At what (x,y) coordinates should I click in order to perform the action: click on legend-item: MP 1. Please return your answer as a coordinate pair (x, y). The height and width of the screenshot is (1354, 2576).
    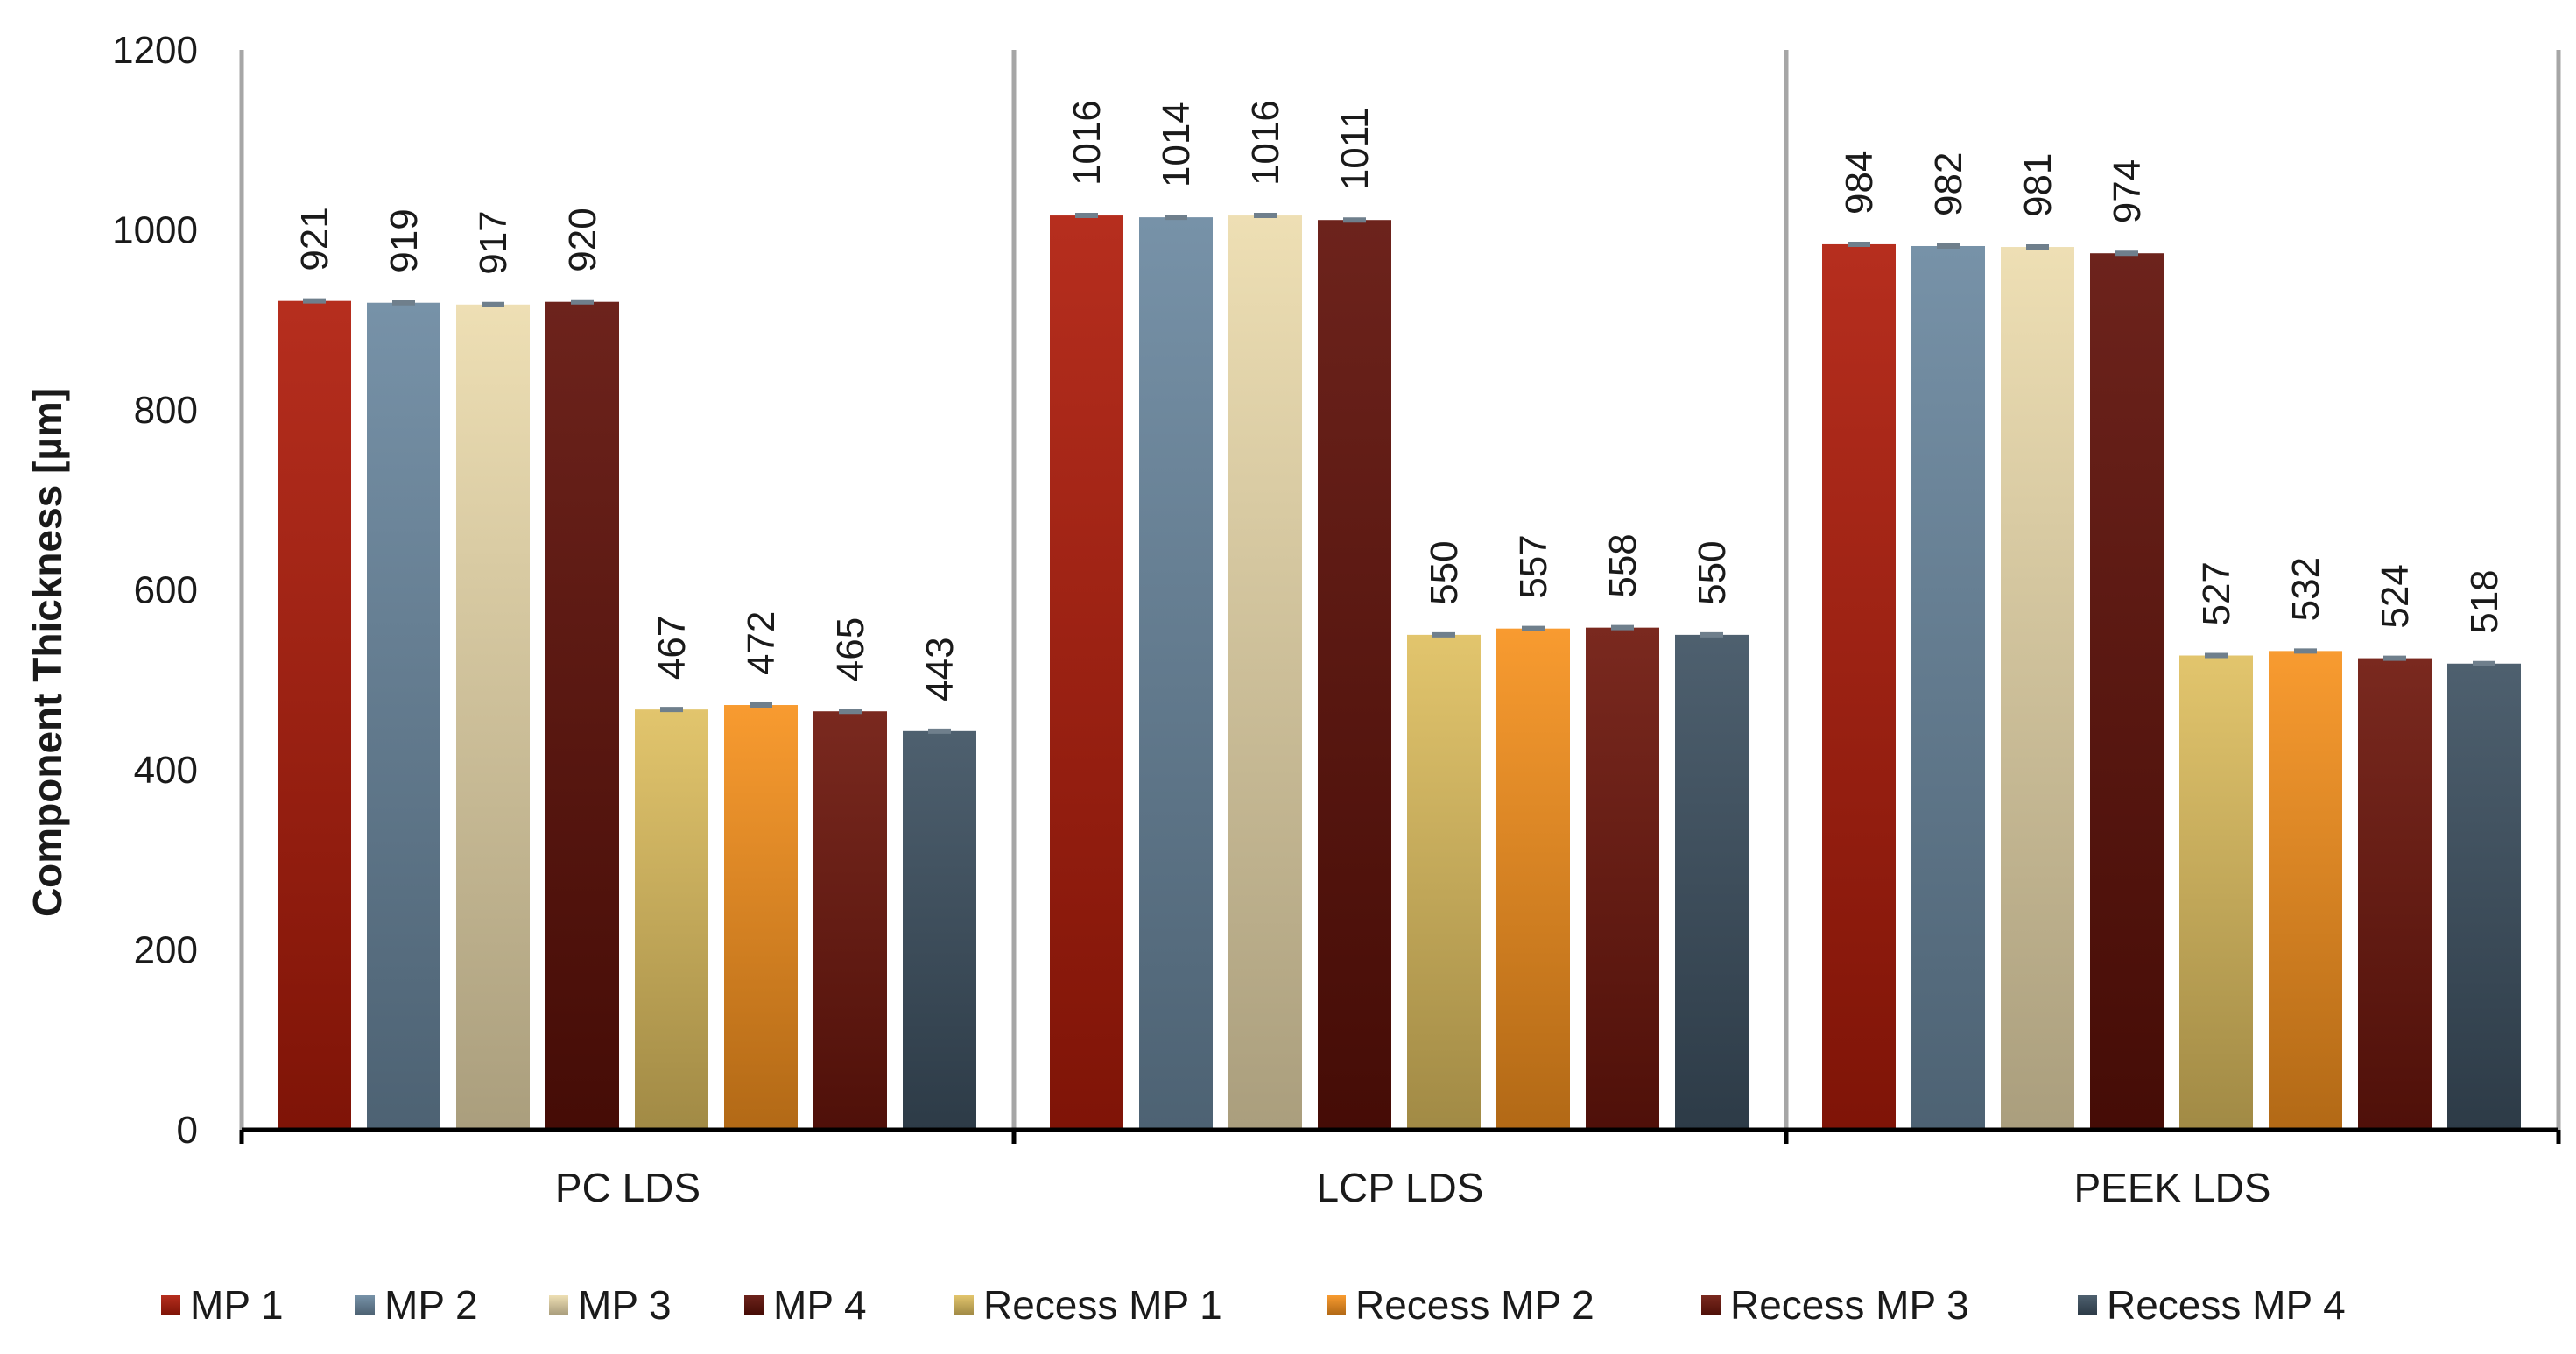
    Looking at the image, I should click on (222, 1305).